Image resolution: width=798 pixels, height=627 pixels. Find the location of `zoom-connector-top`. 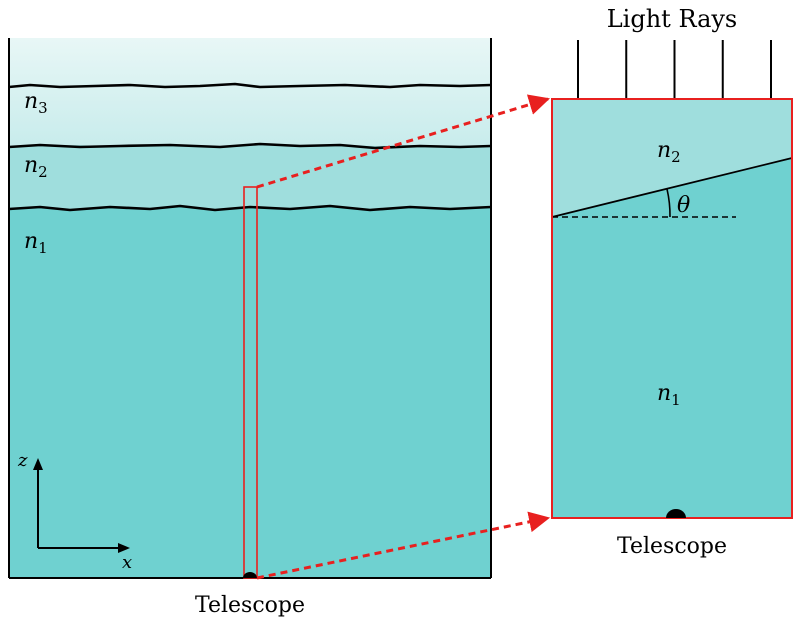

zoom-connector-top is located at coordinates (403, 141).